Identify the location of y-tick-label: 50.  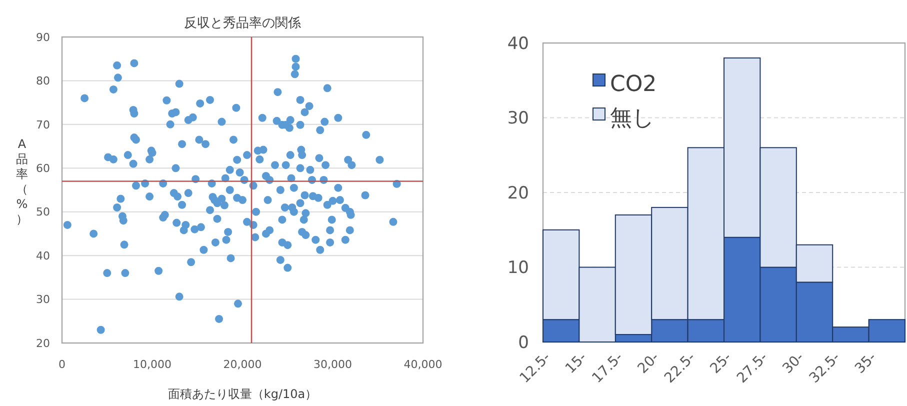
(43, 212).